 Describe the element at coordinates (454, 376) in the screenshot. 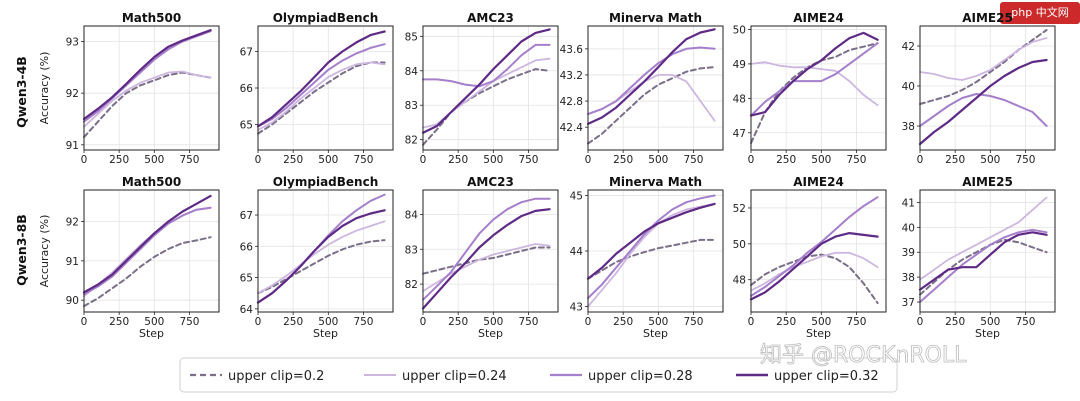

I see `legend-label-clip-0.24: upper clip=0.24` at that location.